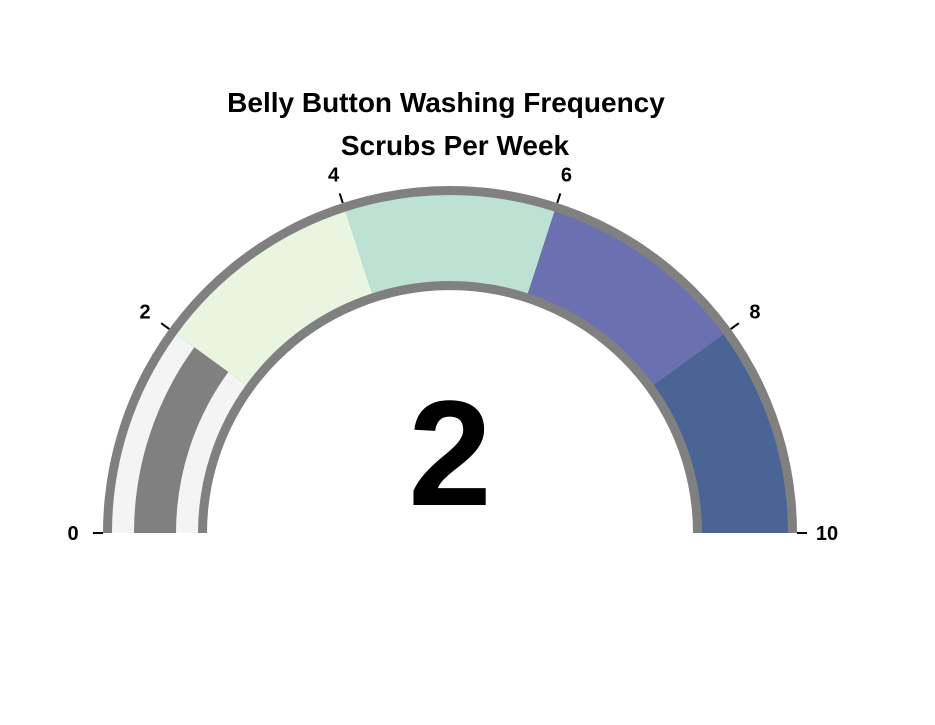 This screenshot has height=725, width=935. What do you see at coordinates (455, 145) in the screenshot?
I see `chart-subtitle: Scrubs Per Week` at bounding box center [455, 145].